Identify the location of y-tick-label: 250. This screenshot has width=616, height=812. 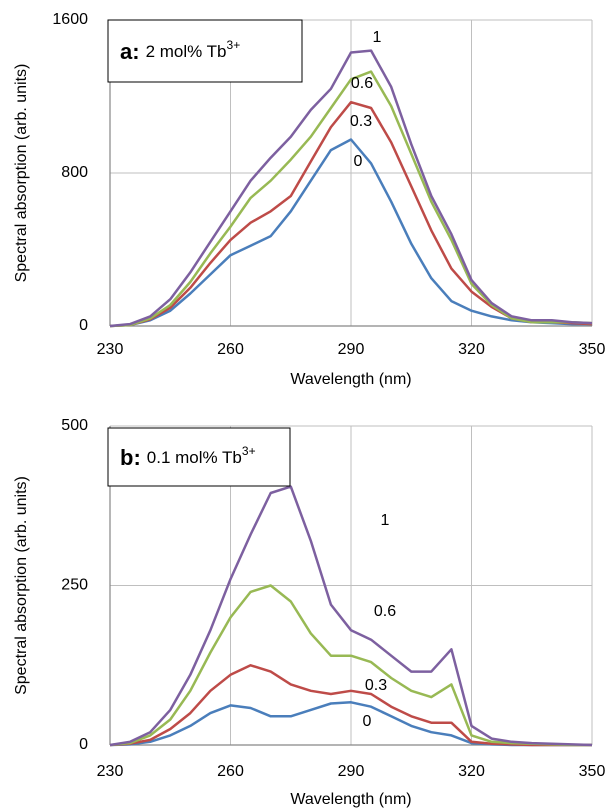
(74, 585).